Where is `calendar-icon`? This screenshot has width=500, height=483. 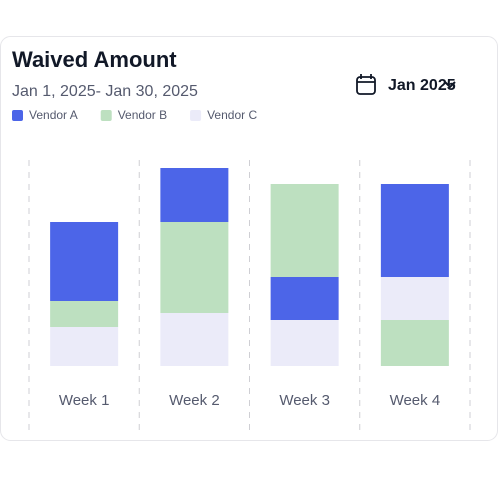 calendar-icon is located at coordinates (366, 84).